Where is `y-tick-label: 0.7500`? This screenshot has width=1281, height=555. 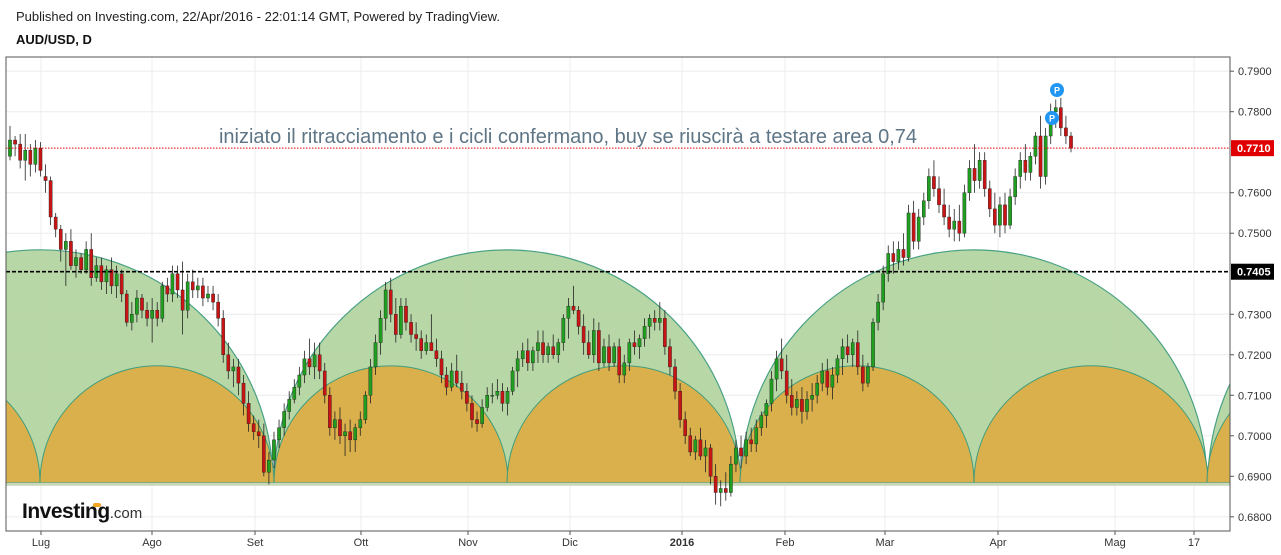
y-tick-label: 0.7500 is located at coordinates (1255, 234).